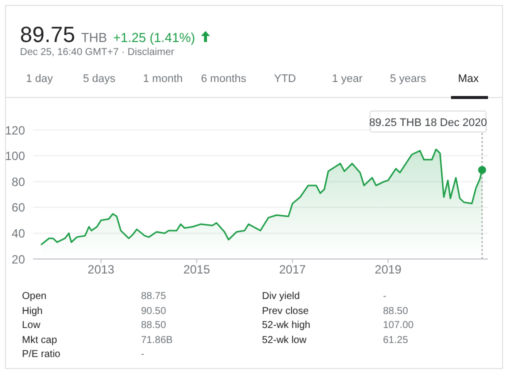 This screenshot has height=382, width=510. What do you see at coordinates (101, 269) in the screenshot?
I see `x-tick-label: 2013` at bounding box center [101, 269].